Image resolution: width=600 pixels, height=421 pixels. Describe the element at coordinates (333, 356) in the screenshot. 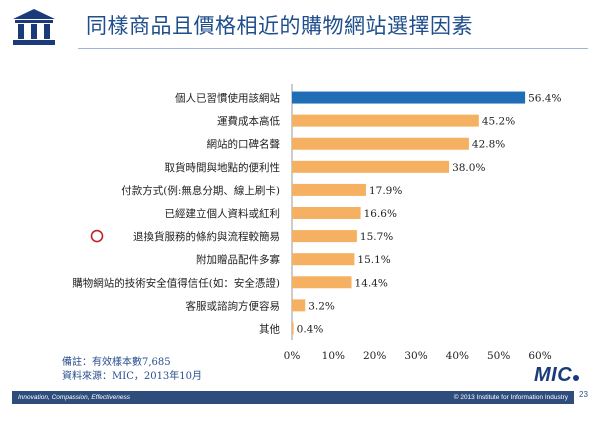

I see `x-tick-label: 10%` at that location.